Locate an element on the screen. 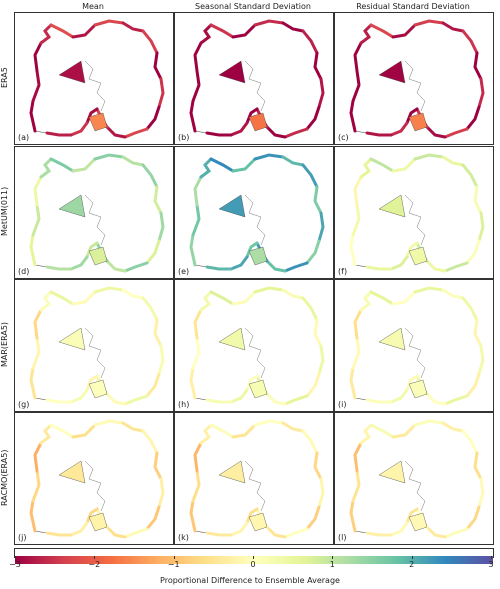  colorbar-tick-label: −2 is located at coordinates (94, 564).